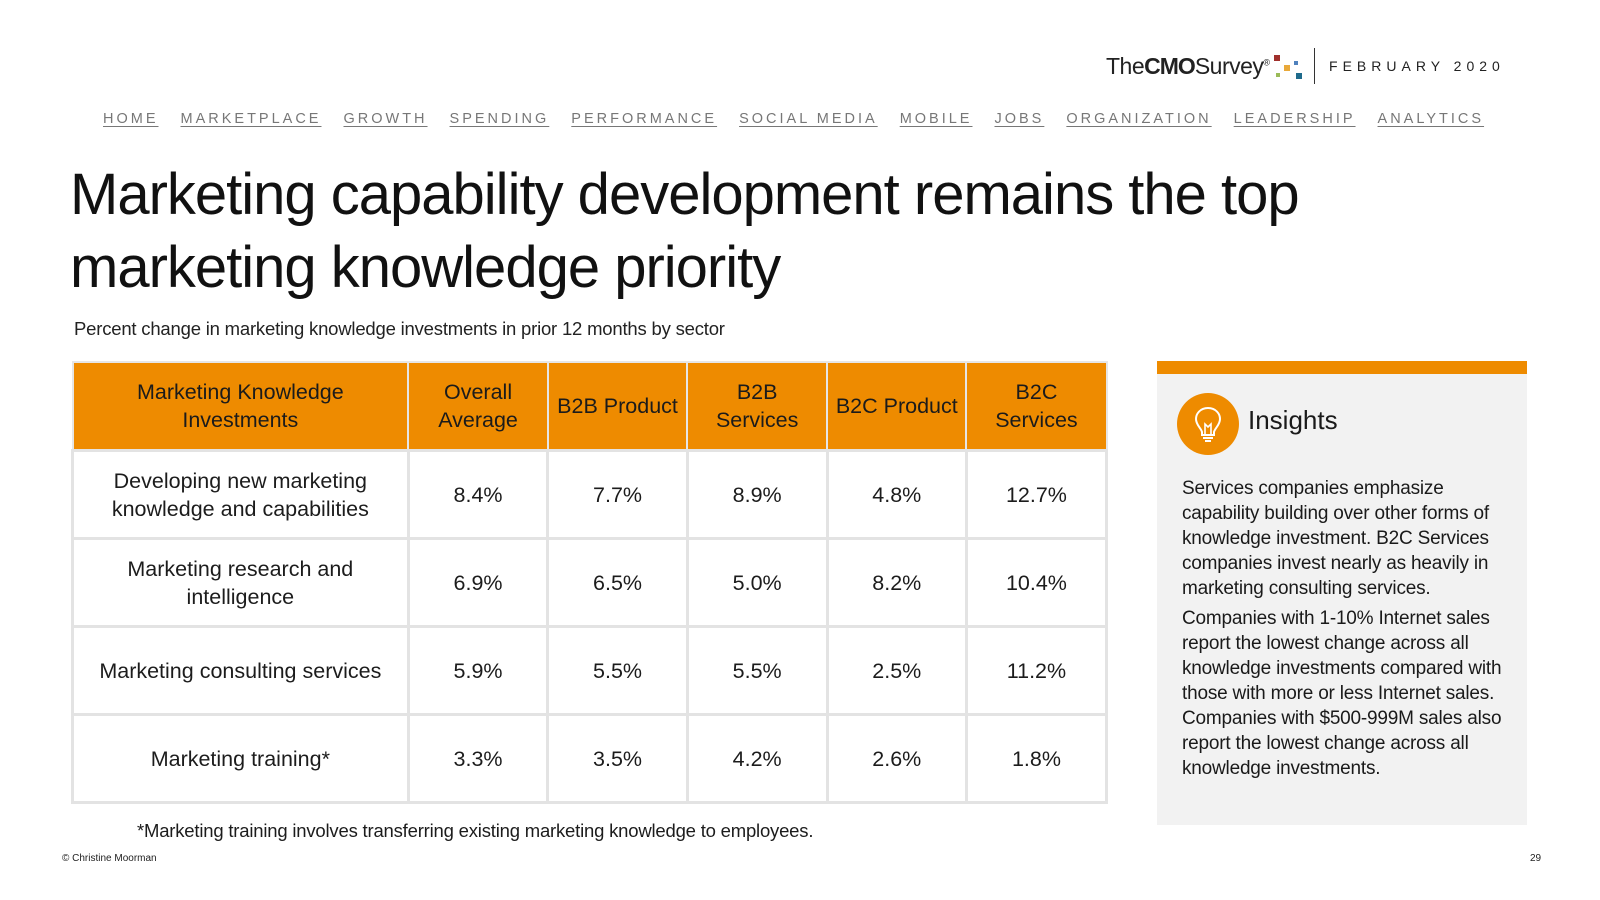  Describe the element at coordinates (617, 494) in the screenshot. I see `table-cell: 7.7%` at that location.